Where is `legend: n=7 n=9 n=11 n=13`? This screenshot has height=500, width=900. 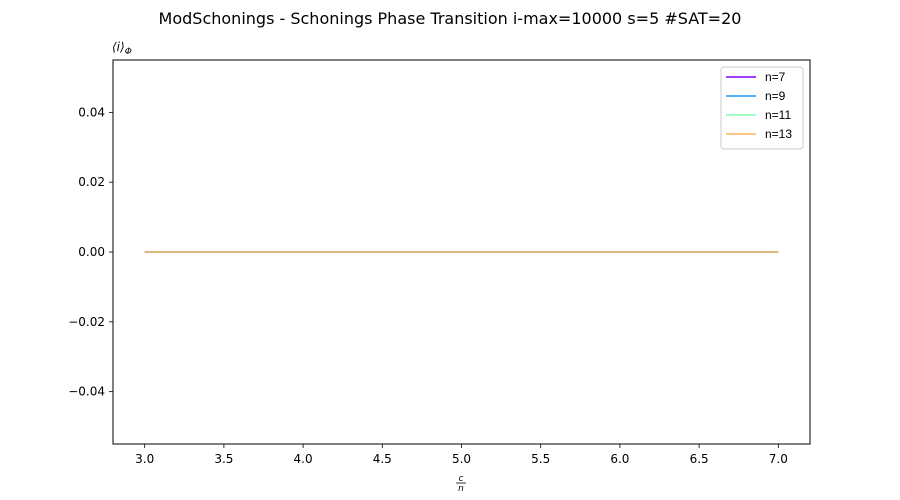
legend: n=7 n=9 n=11 n=13 is located at coordinates (762, 108).